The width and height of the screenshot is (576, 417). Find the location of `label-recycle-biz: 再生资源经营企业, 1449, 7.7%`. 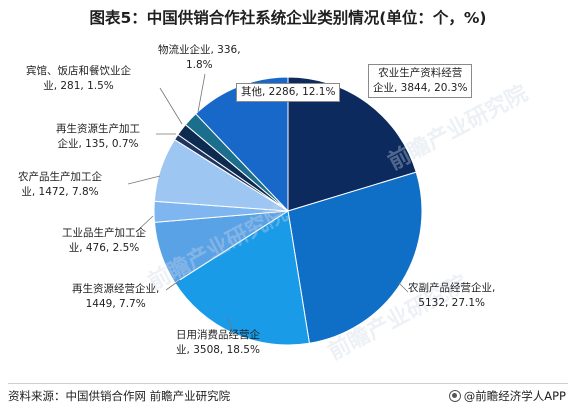

label-recycle-biz: 再生资源经营企业, 1449, 7.7% is located at coordinates (115, 297).